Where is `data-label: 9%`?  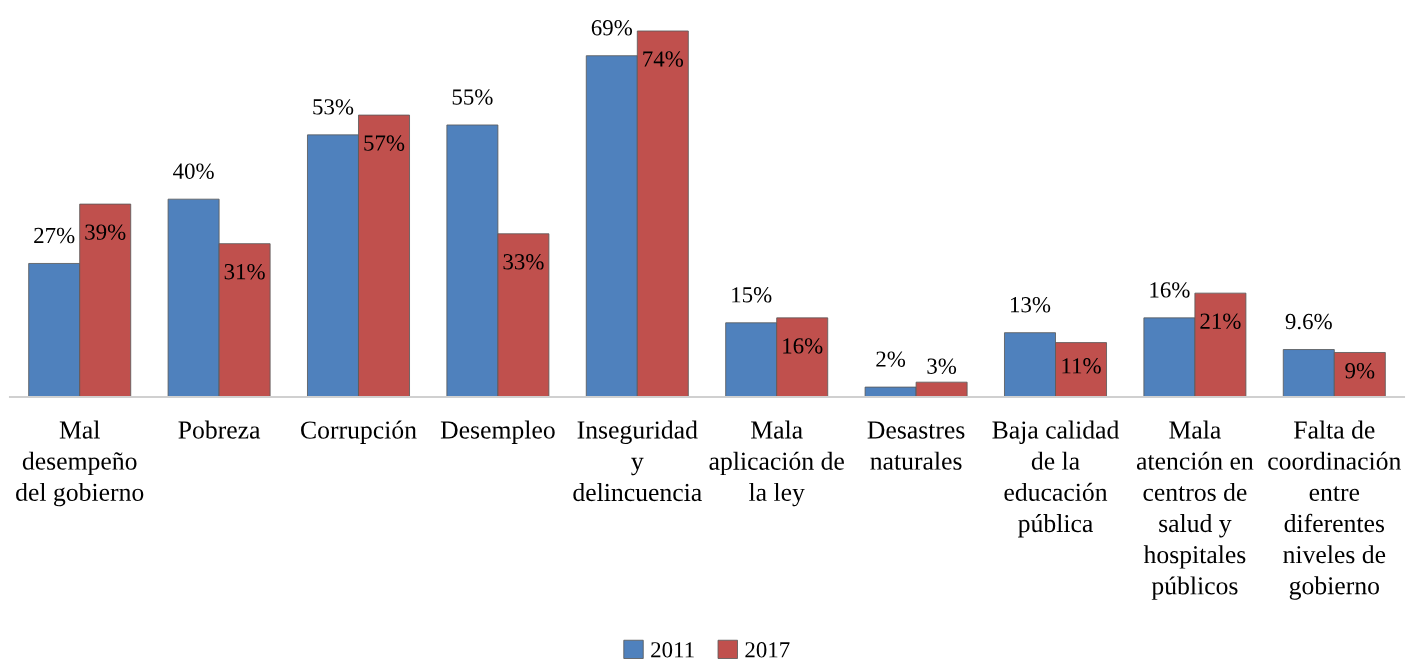 data-label: 9% is located at coordinates (1360, 371).